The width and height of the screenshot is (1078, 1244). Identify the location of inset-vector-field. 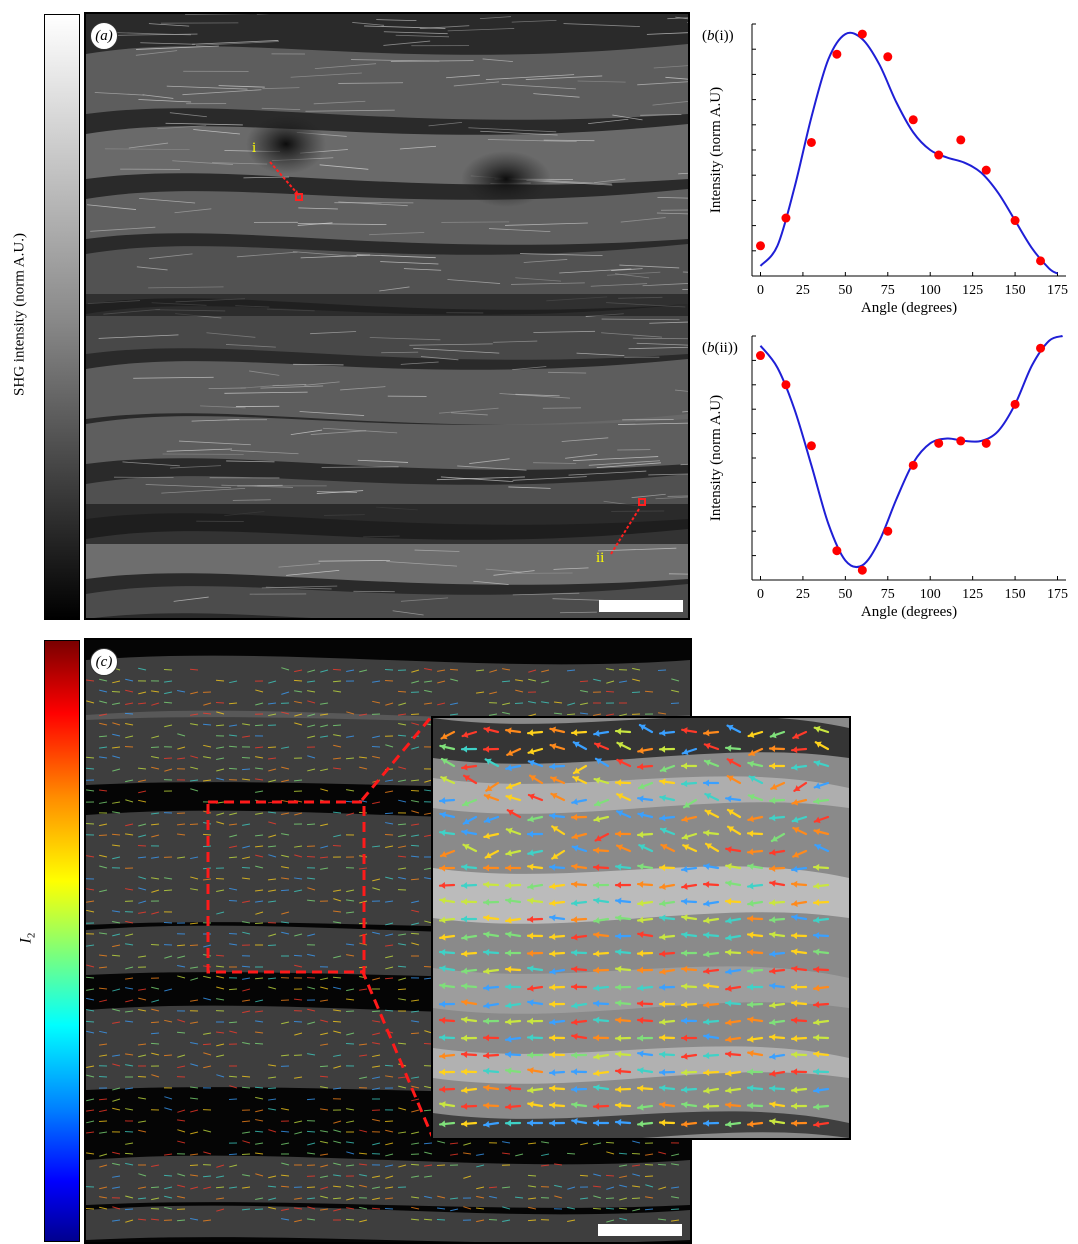
(641, 928).